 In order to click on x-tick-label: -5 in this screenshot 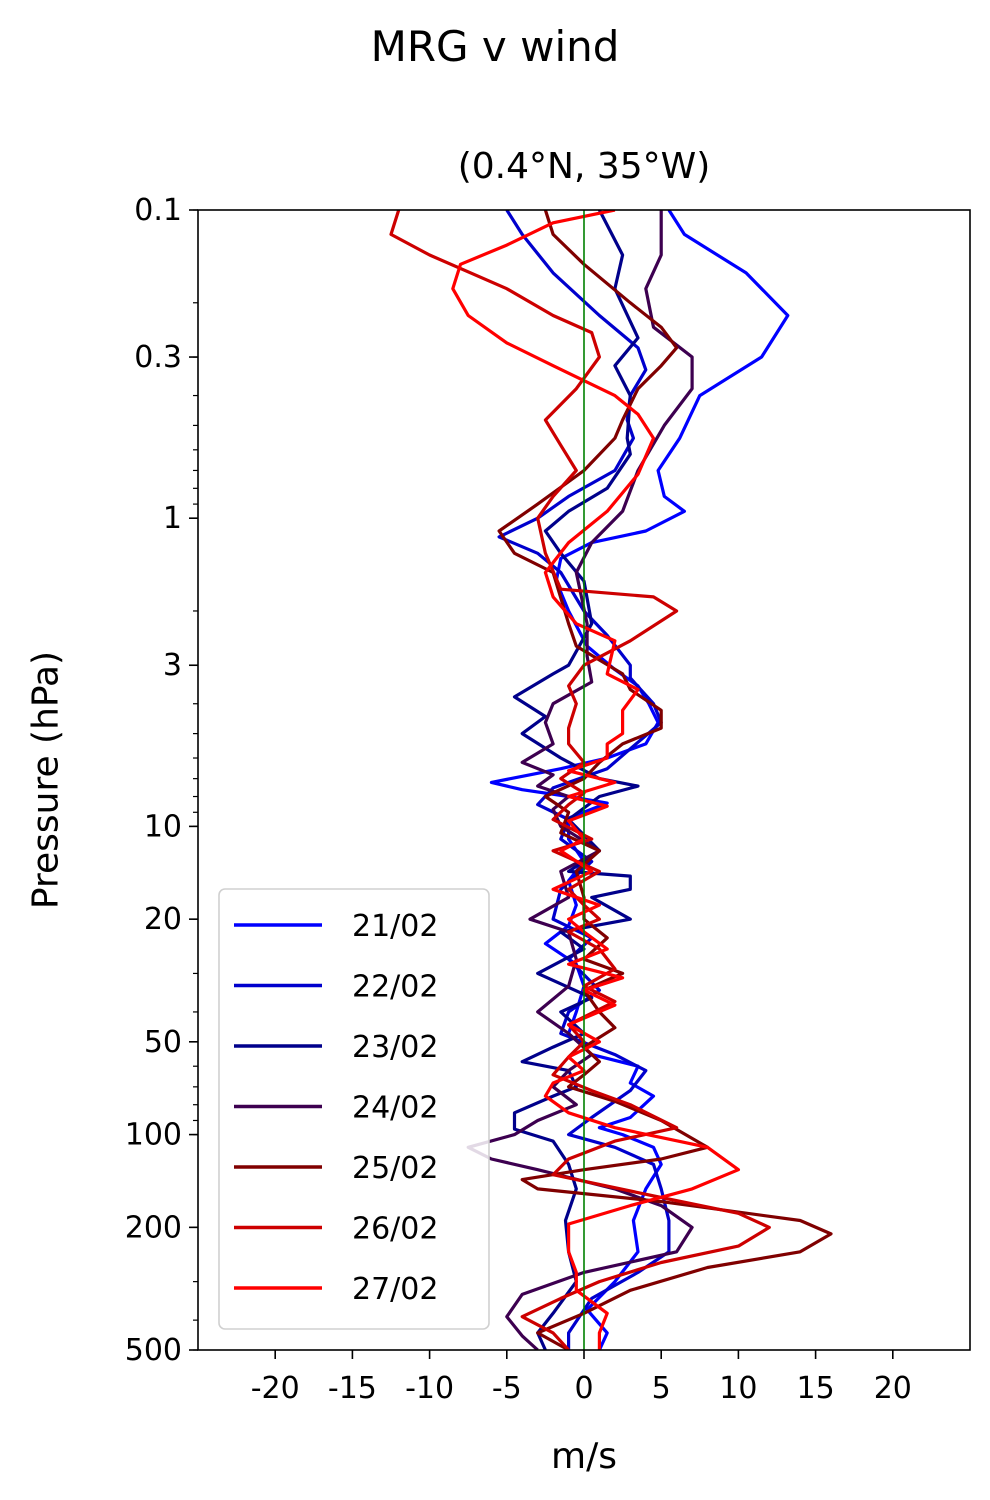, I will do `click(507, 1388)`.